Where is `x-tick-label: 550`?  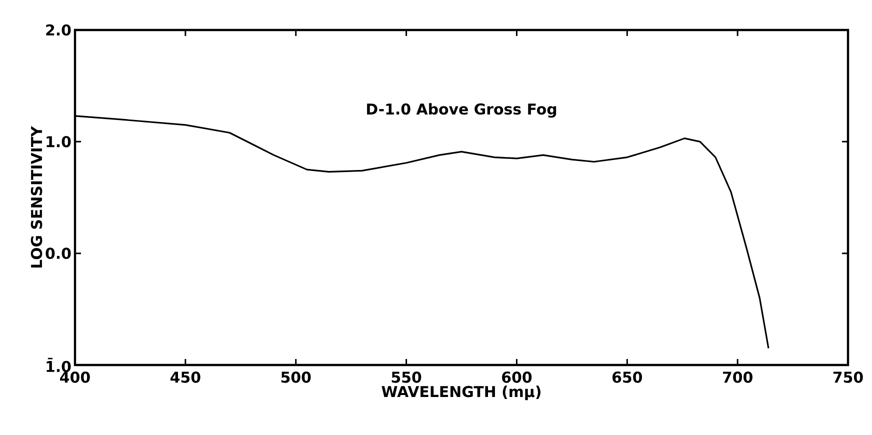
x-tick-label: 550 is located at coordinates (407, 377).